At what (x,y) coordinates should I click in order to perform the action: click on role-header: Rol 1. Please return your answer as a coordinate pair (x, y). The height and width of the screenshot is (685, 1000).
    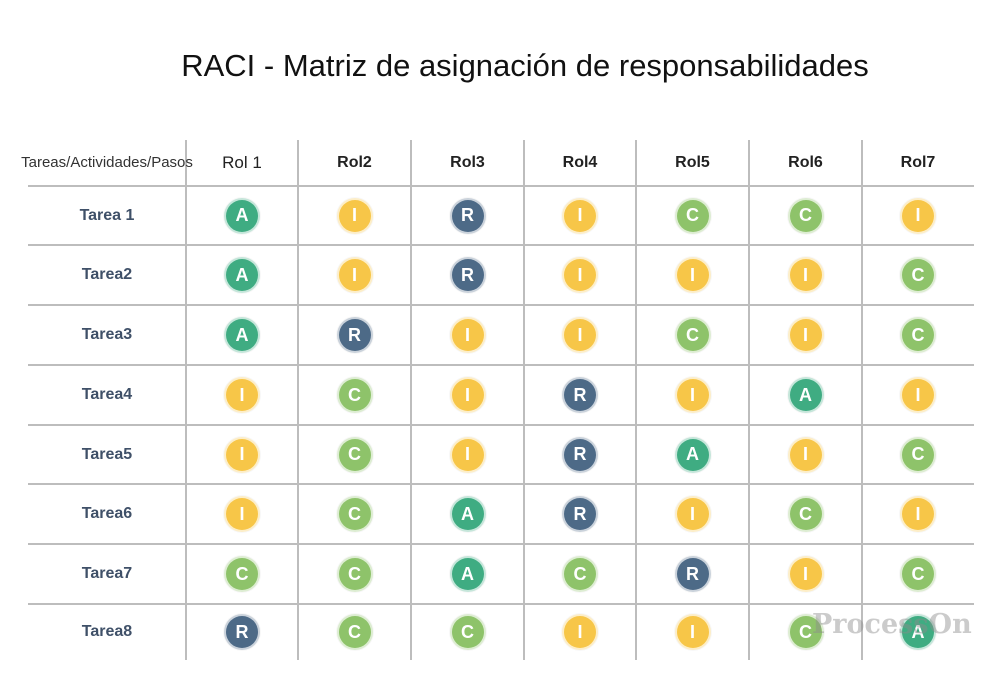
    Looking at the image, I should click on (242, 162).